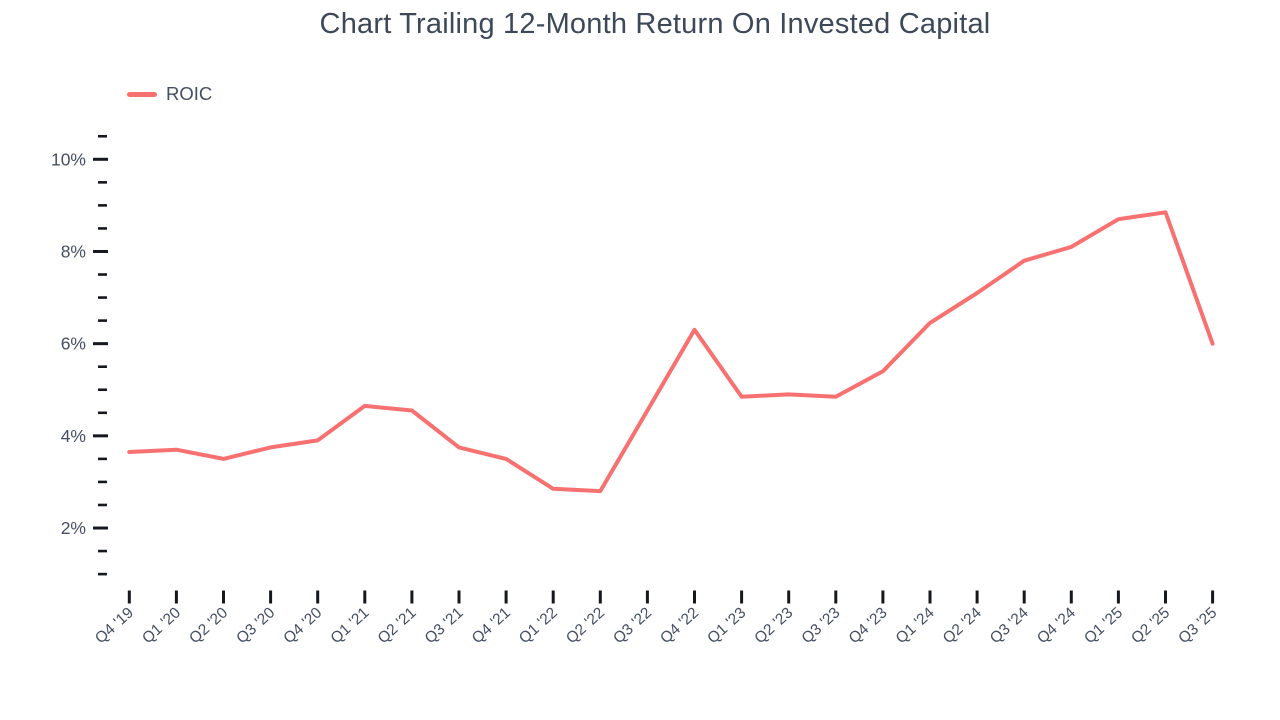 The height and width of the screenshot is (720, 1280). Describe the element at coordinates (1009, 625) in the screenshot. I see `x-axis-label: Q3 '24` at that location.